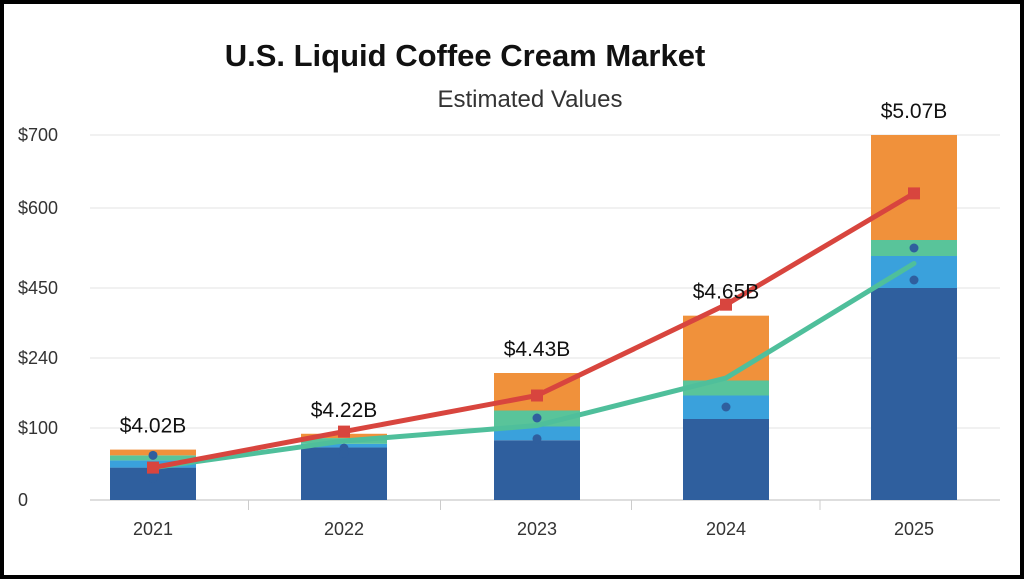 This screenshot has width=1024, height=579. What do you see at coordinates (38, 135) in the screenshot?
I see `y-tick-label: $700` at bounding box center [38, 135].